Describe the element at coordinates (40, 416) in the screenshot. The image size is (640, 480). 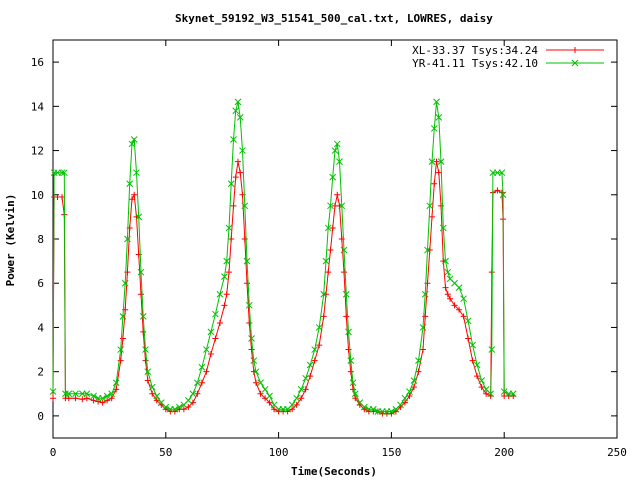
I see `y-tick-label: 0` at that location.